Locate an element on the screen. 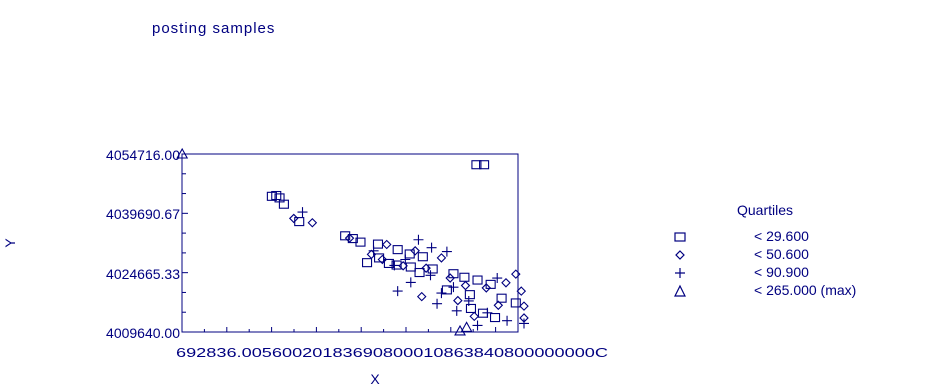 The image size is (925, 387). y-tick-label-3: 4054716.00 is located at coordinates (143, 155).